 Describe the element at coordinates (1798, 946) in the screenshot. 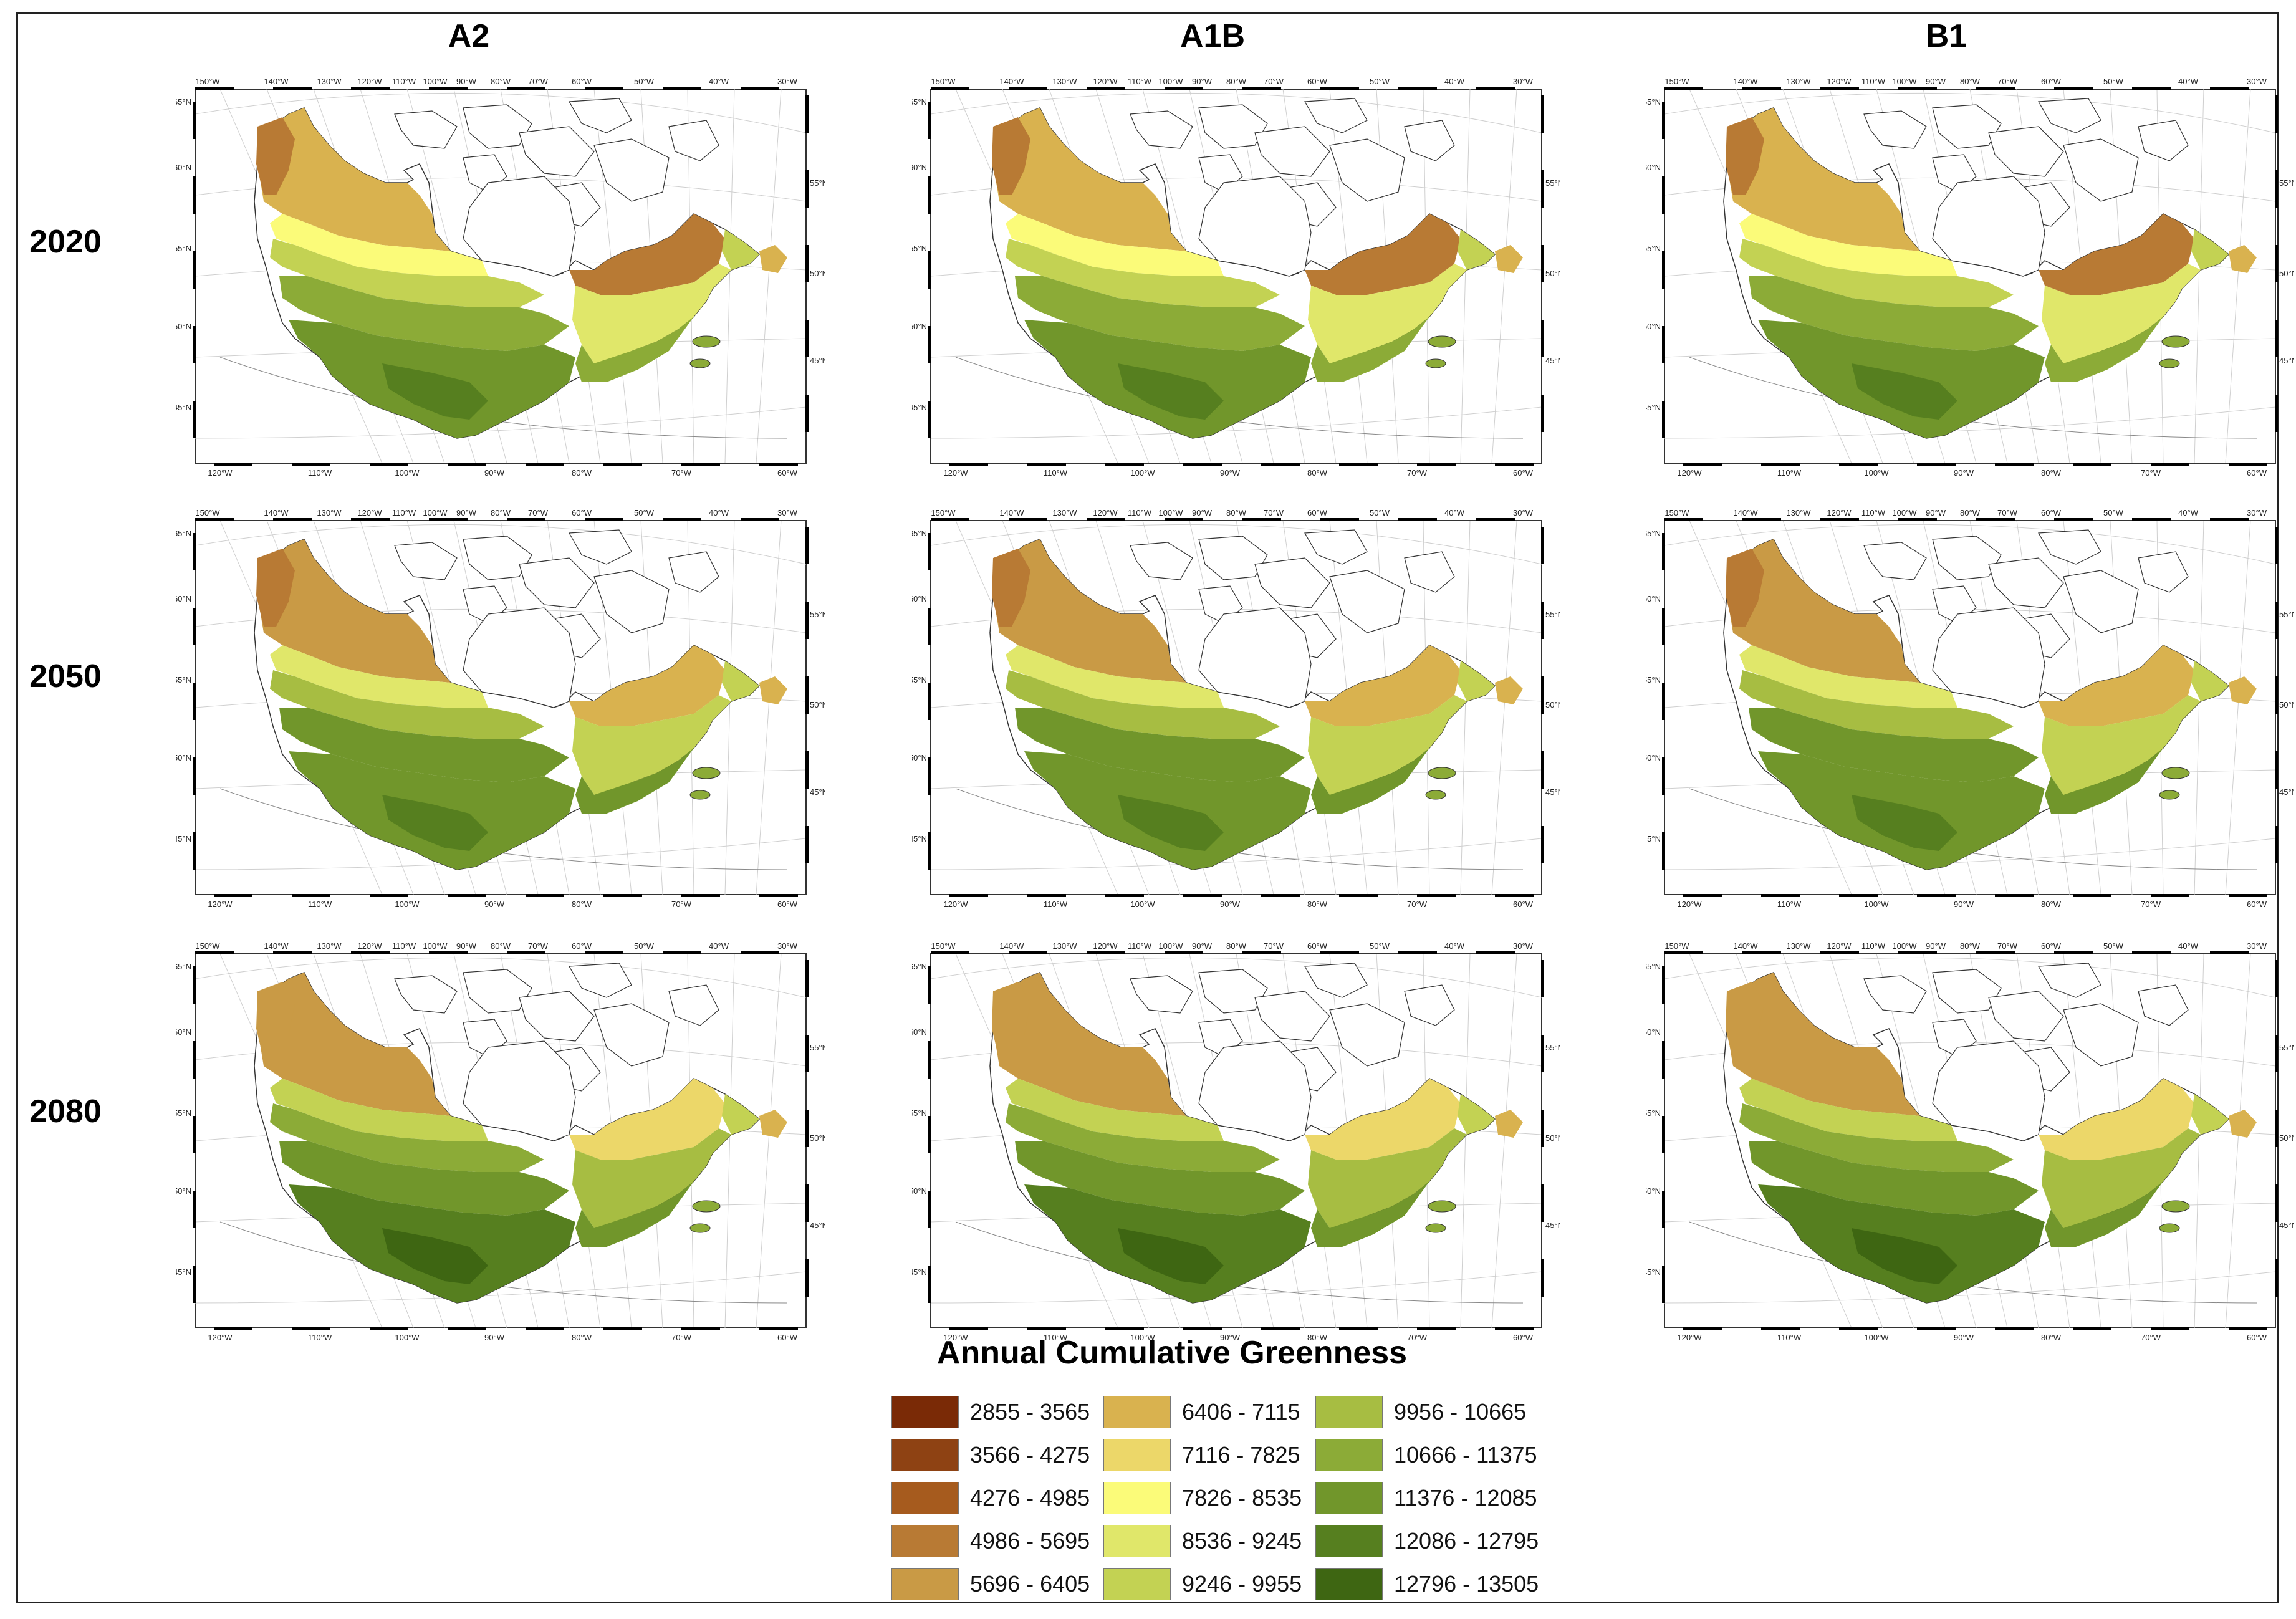

I see `longitude-label-top: 130°W` at that location.